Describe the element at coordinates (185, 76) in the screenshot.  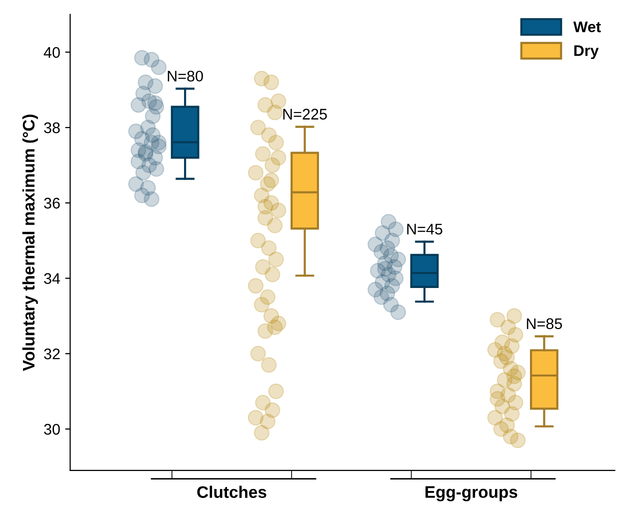
I see `annotation: N=80` at that location.